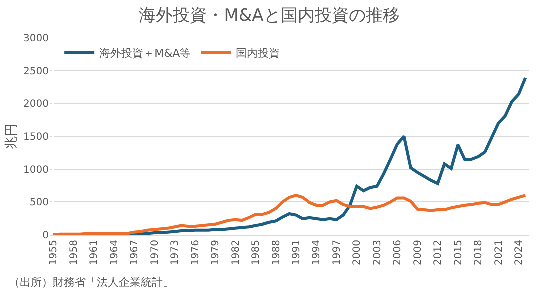  Describe the element at coordinates (94, 253) in the screenshot. I see `x-tick-label: 1961` at that location.